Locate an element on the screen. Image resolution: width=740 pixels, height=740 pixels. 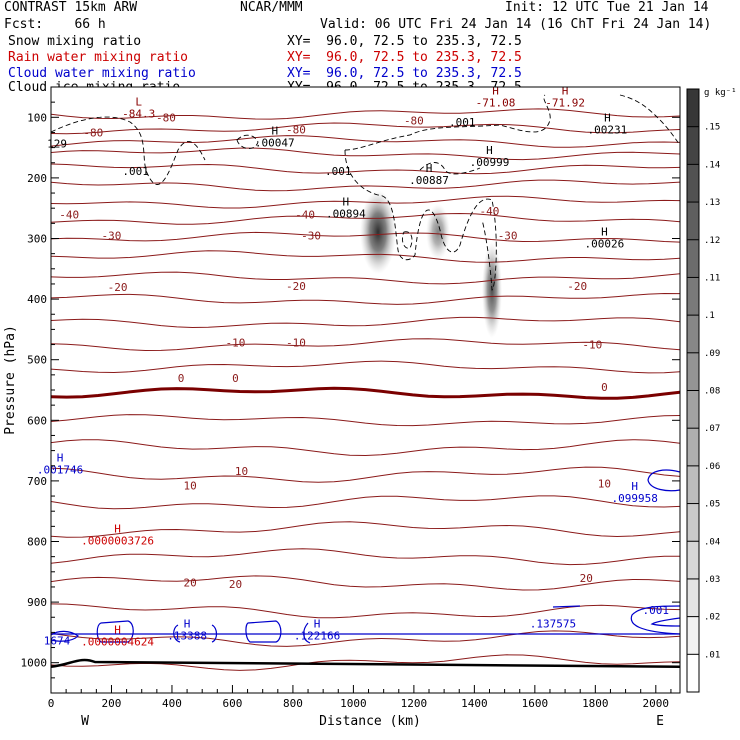
extremum-mark: L is located at coordinates (138, 101).